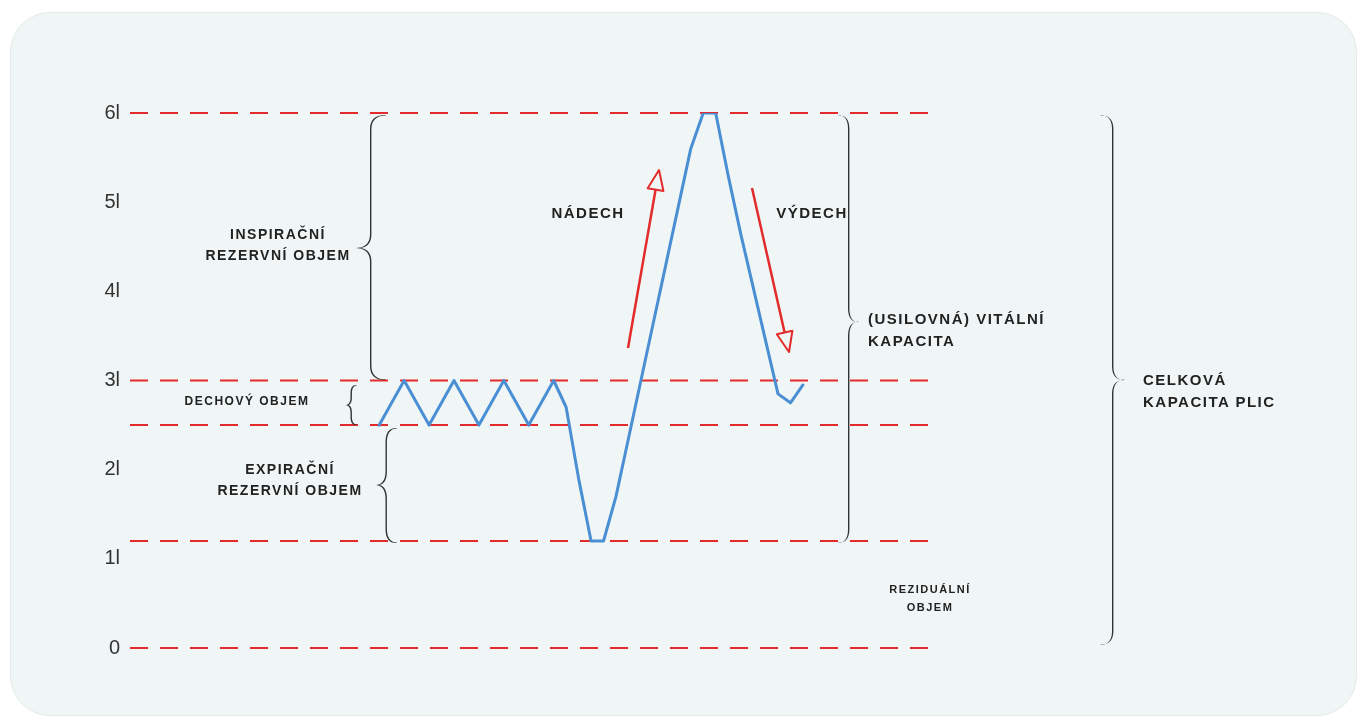 Image resolution: width=1363 pixels, height=720 pixels. What do you see at coordinates (112, 200) in the screenshot?
I see `y-tick-label: 5l` at bounding box center [112, 200].